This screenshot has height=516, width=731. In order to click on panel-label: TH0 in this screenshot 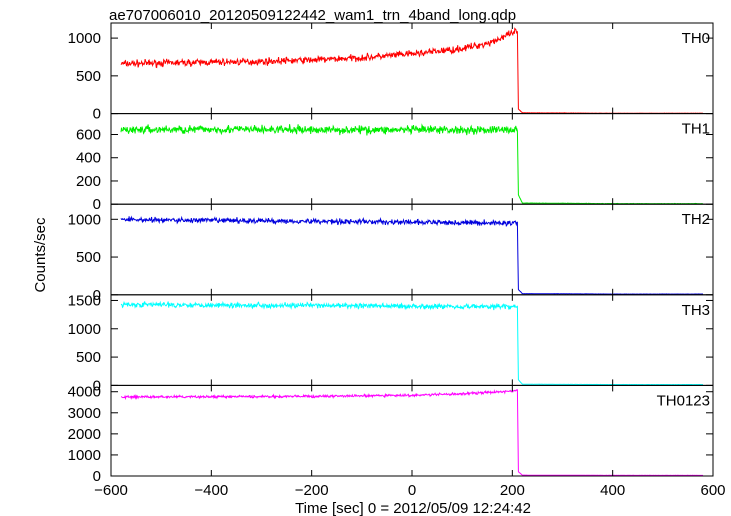, I will do `click(696, 38)`.